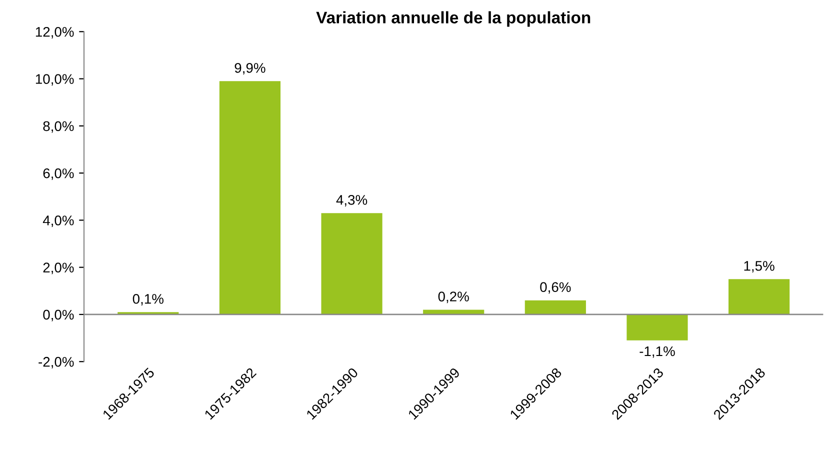 The height and width of the screenshot is (452, 840). I want to click on y-tick-label: 2,0%, so click(58, 268).